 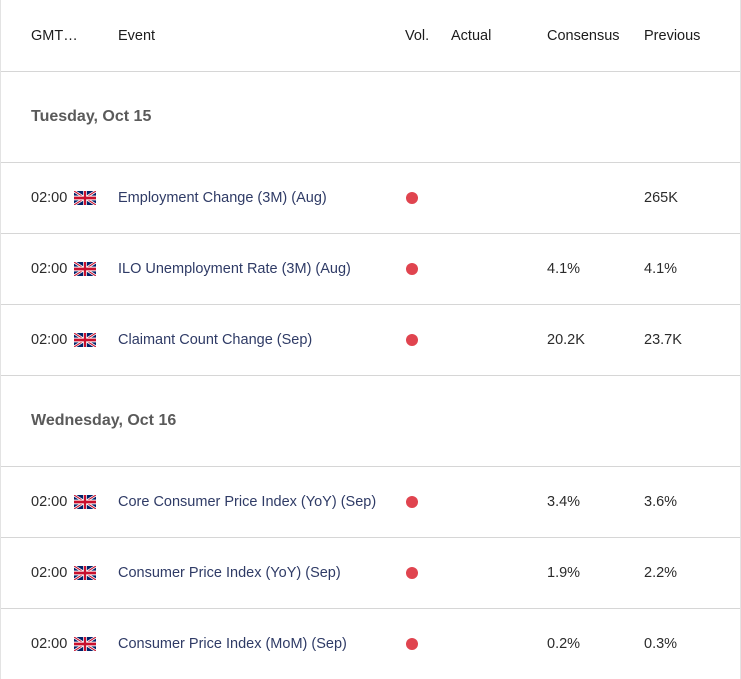 I want to click on event-name: Consumer Price Index (YoY) (Sep), so click(x=229, y=573).